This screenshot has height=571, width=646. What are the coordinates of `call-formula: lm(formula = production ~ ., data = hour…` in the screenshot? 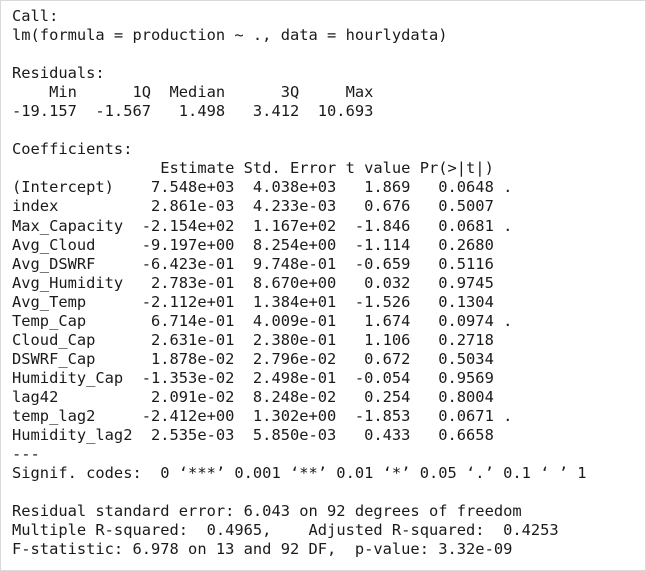 It's located at (230, 35).